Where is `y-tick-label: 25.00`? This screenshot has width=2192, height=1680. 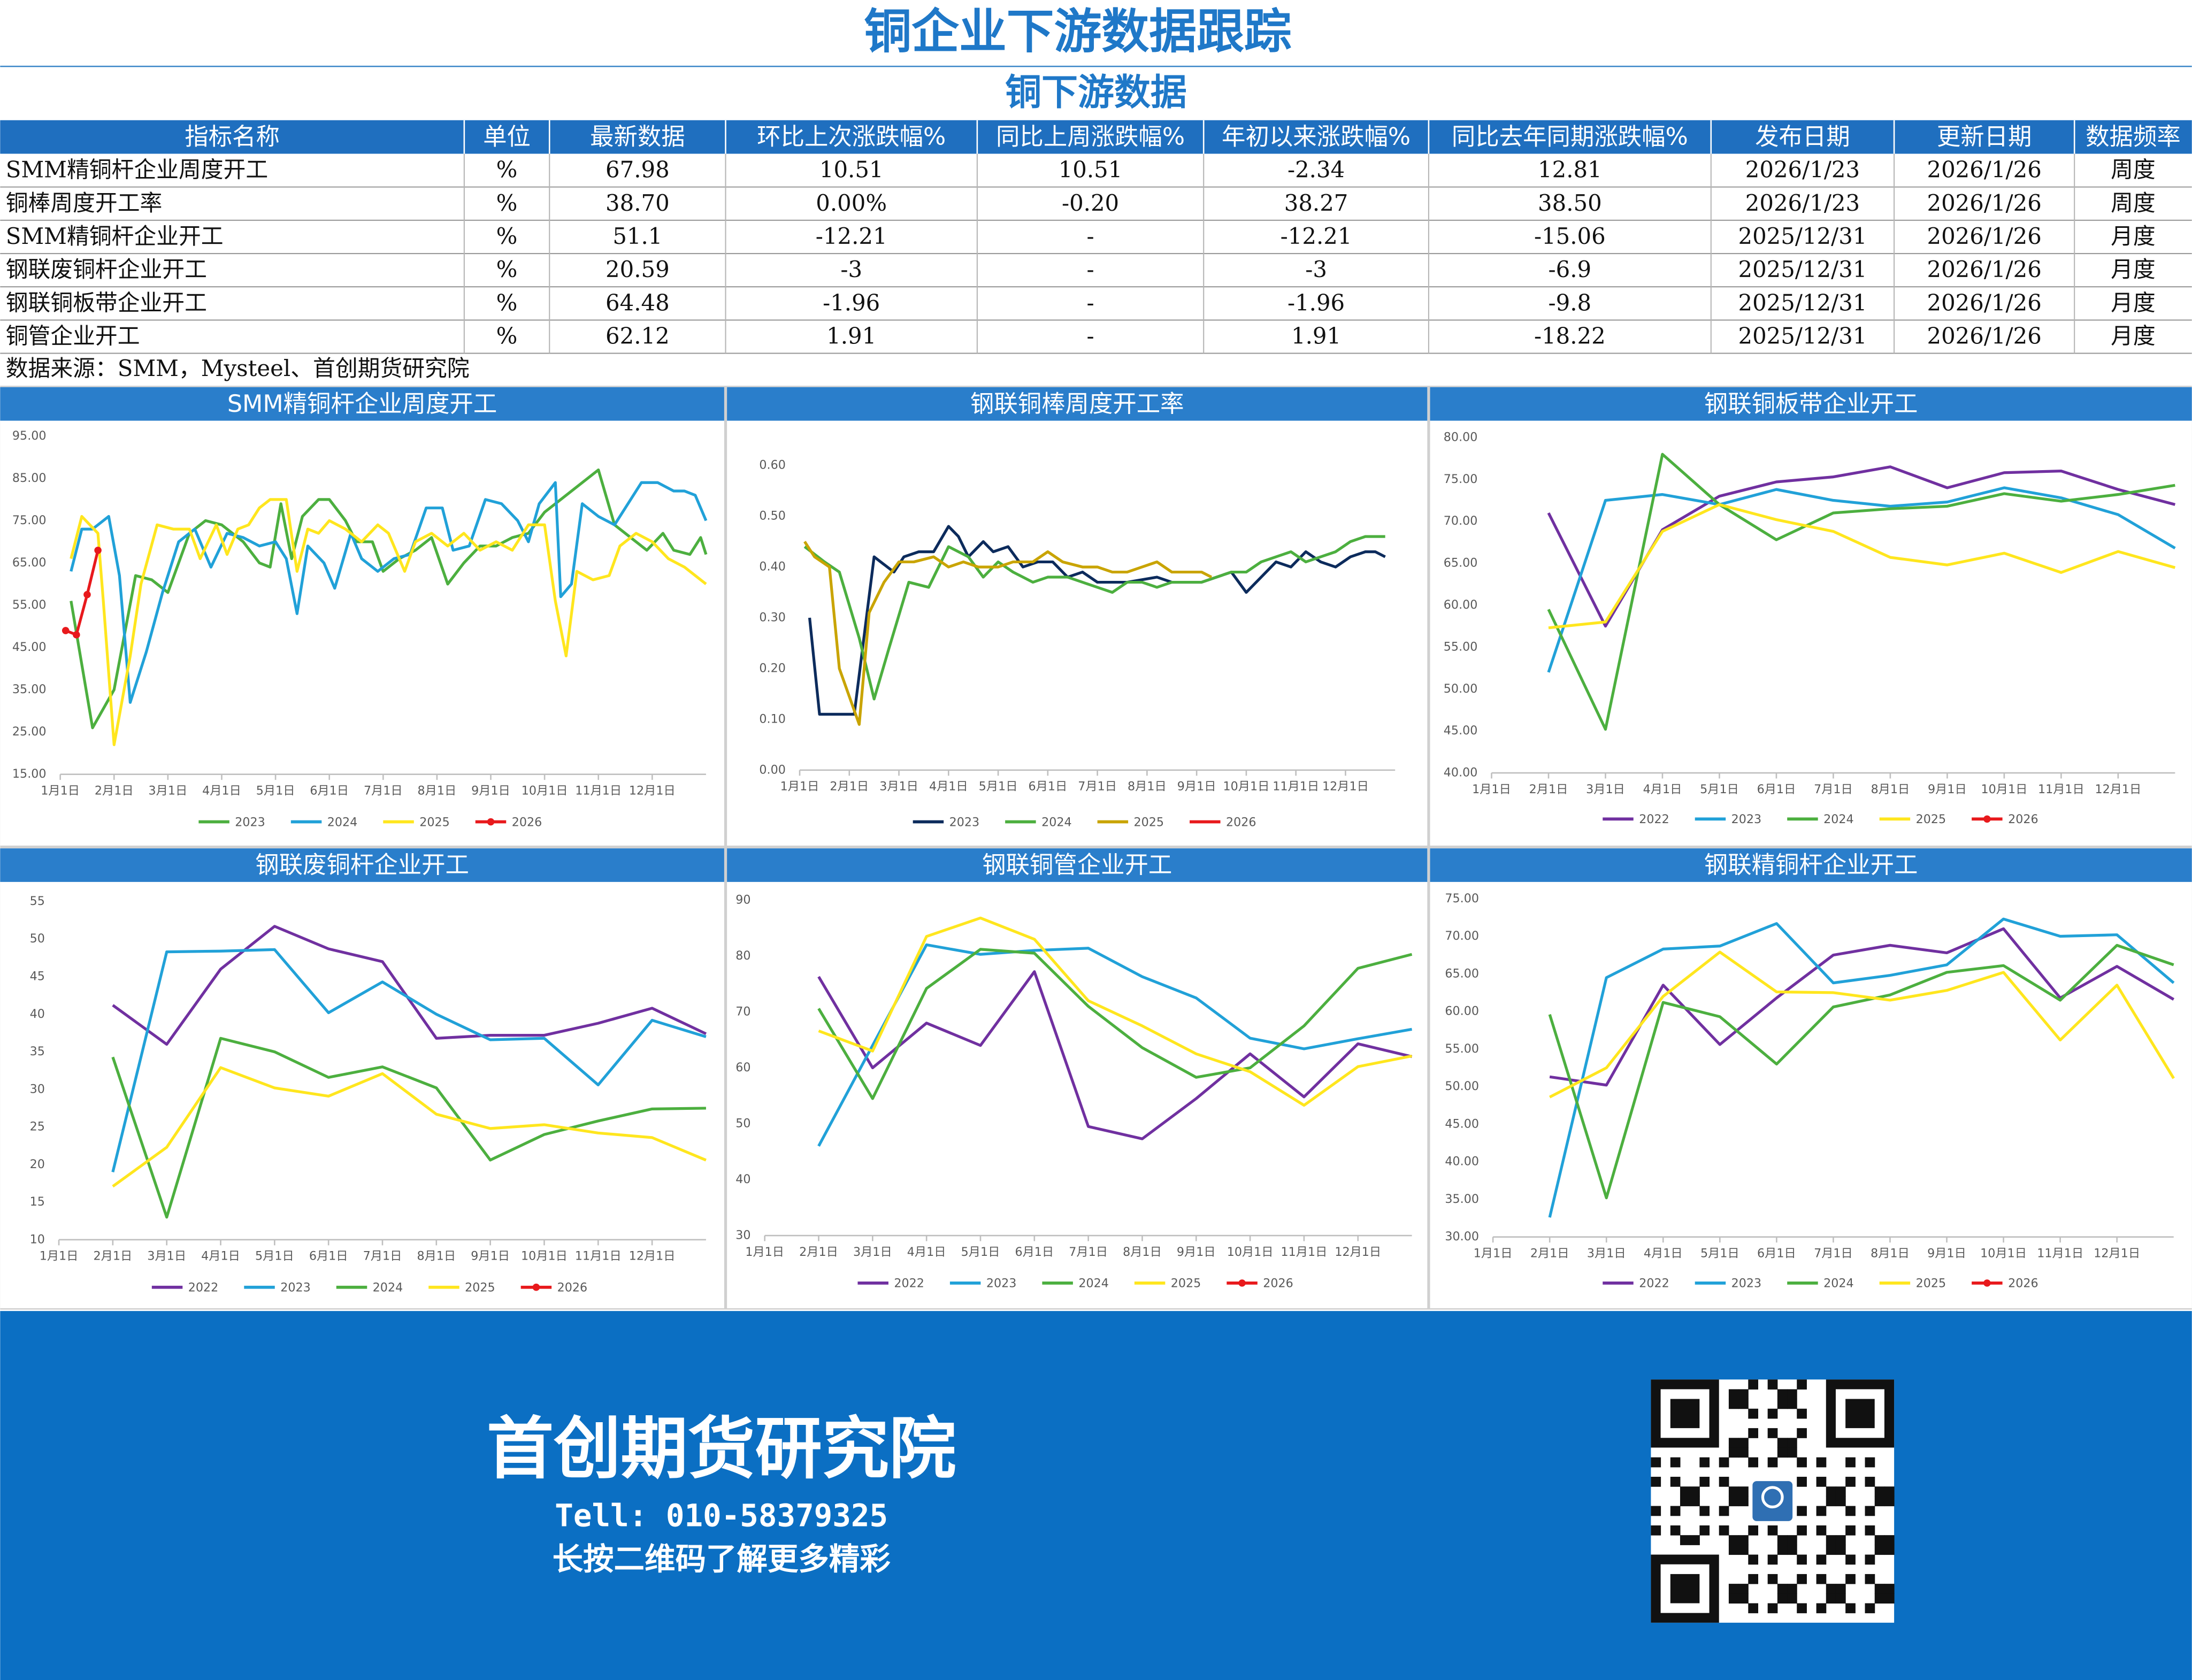
y-tick-label: 25.00 is located at coordinates (29, 732).